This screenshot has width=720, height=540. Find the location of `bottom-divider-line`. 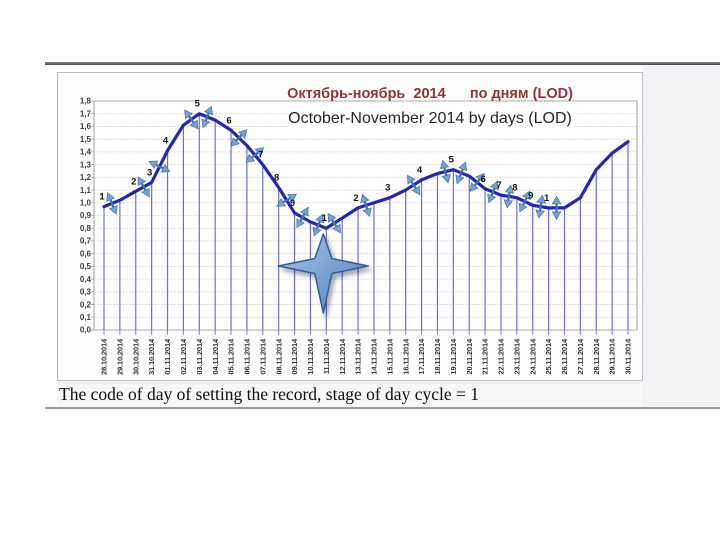

bottom-divider-line is located at coordinates (382, 408).